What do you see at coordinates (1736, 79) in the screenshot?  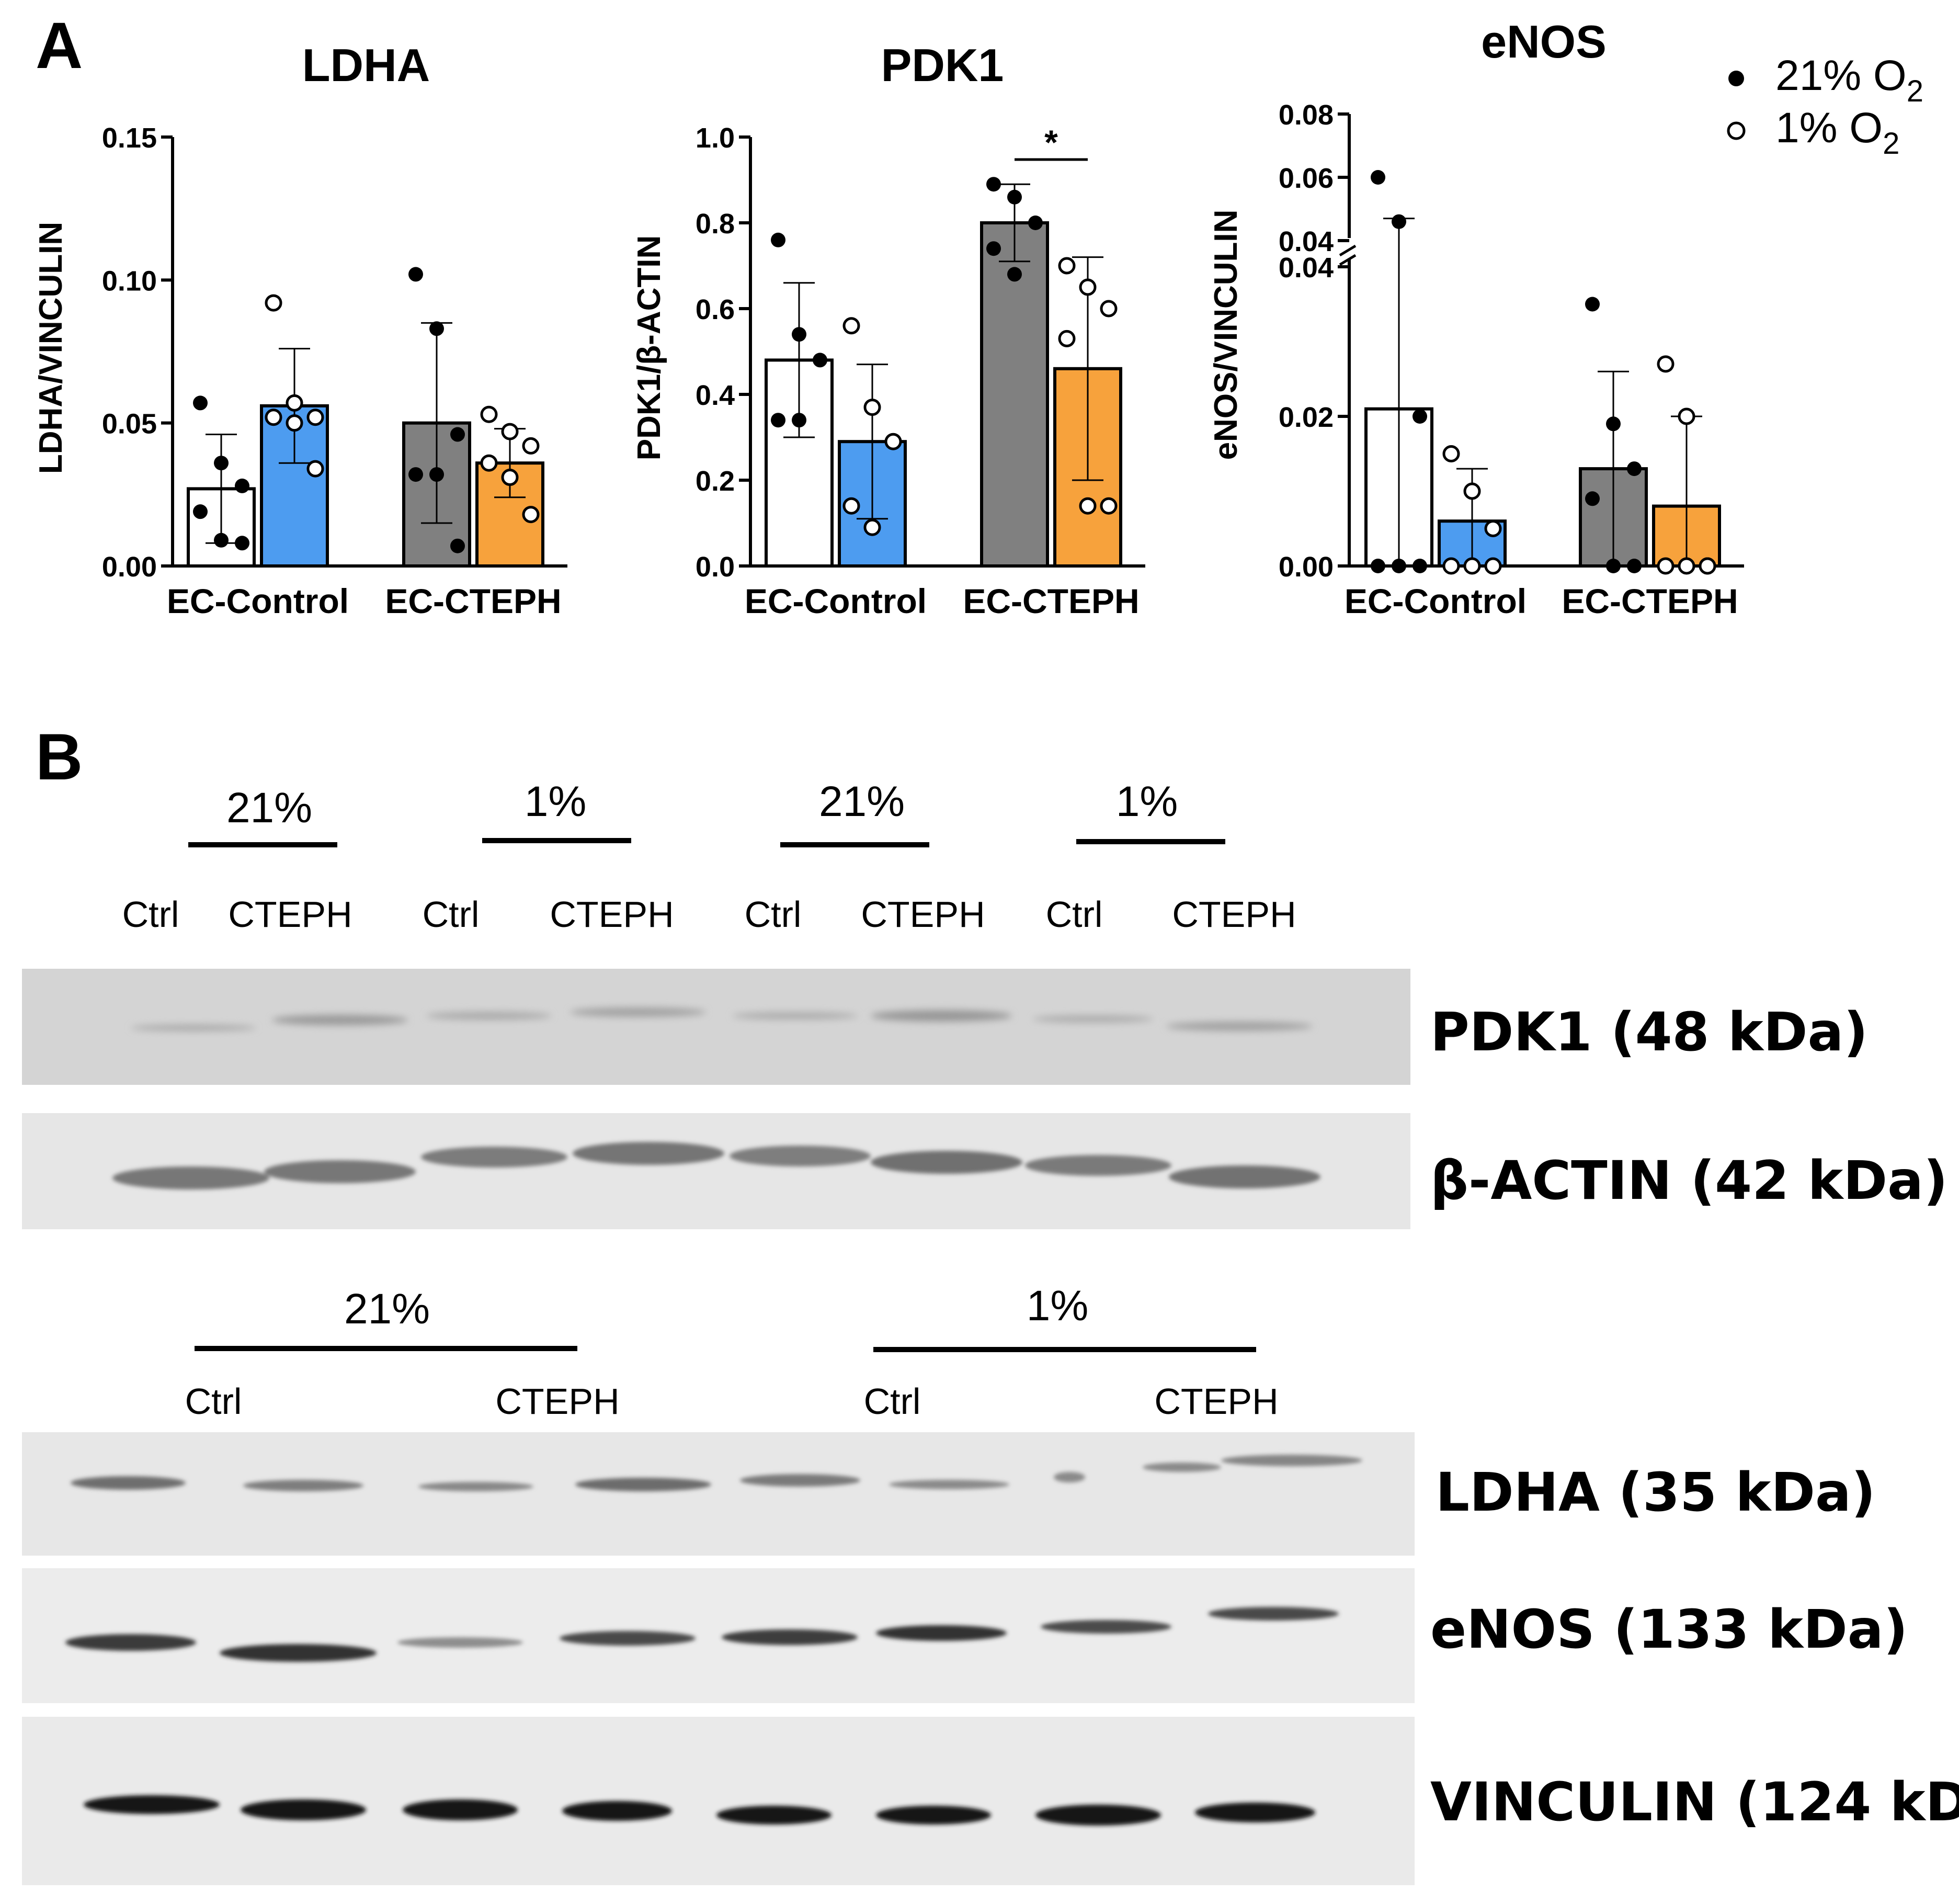 I see `legend-marker-filled` at bounding box center [1736, 79].